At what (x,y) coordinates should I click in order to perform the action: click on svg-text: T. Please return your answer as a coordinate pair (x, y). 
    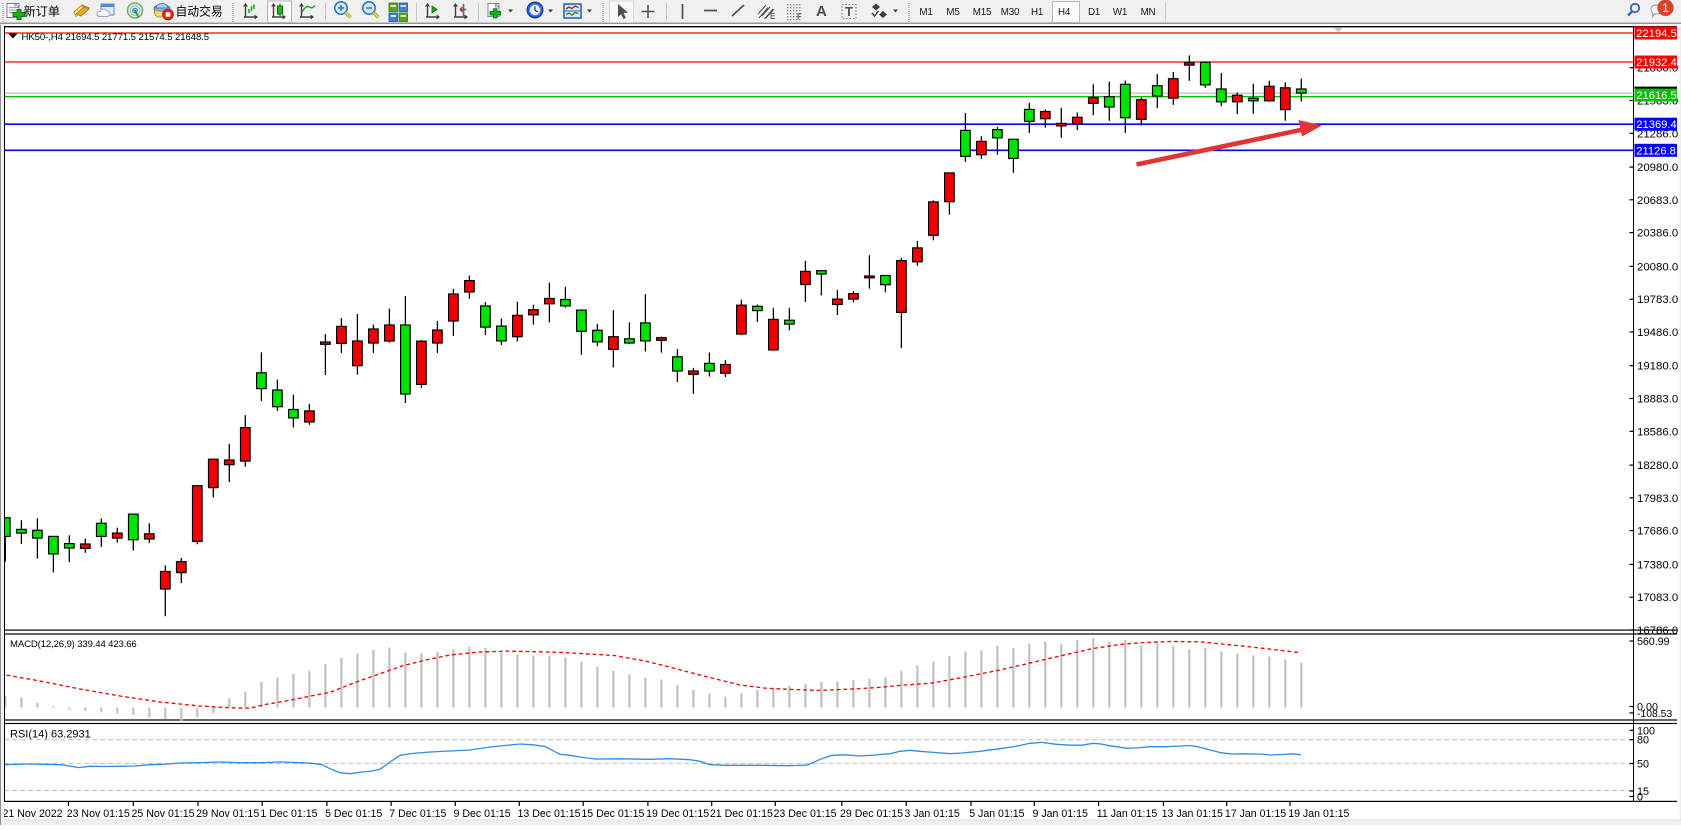
    Looking at the image, I should click on (849, 11).